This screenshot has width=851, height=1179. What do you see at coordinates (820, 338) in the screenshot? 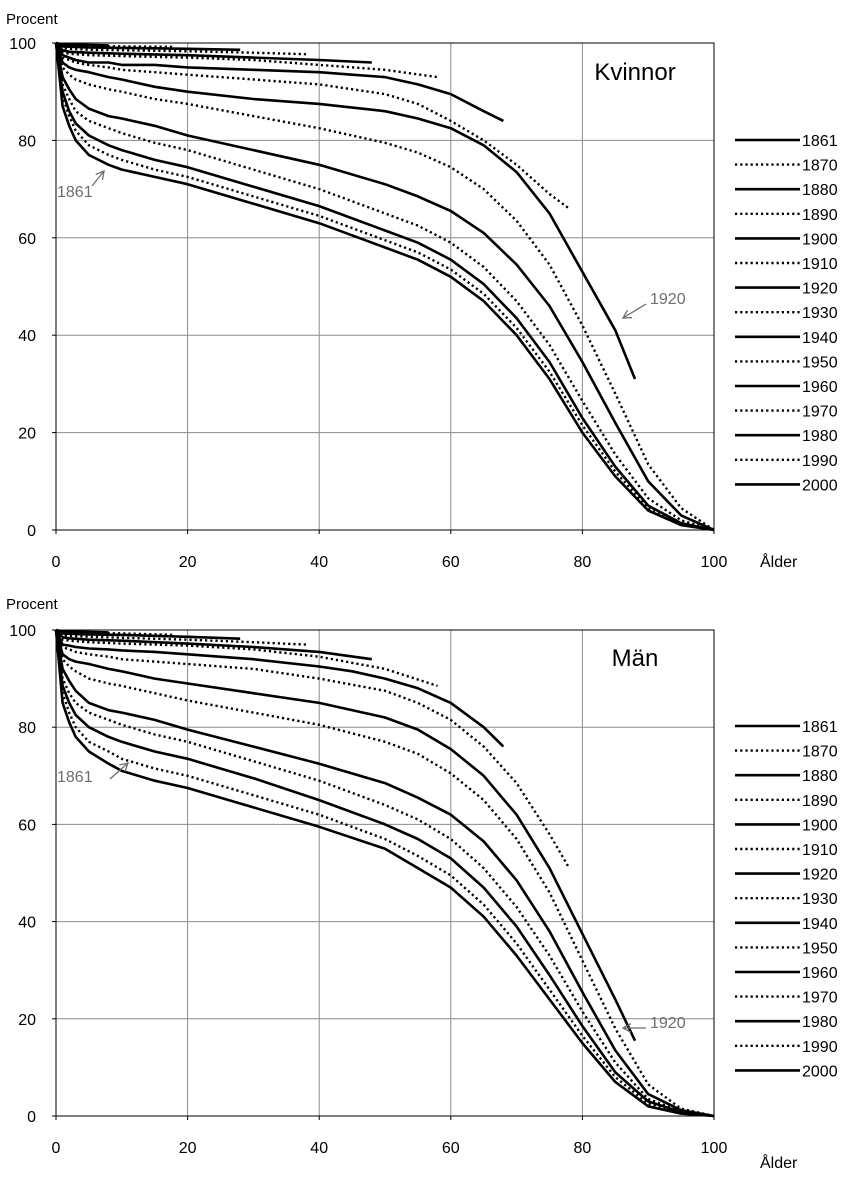
I see `legend-label-1940: 1940` at bounding box center [820, 338].